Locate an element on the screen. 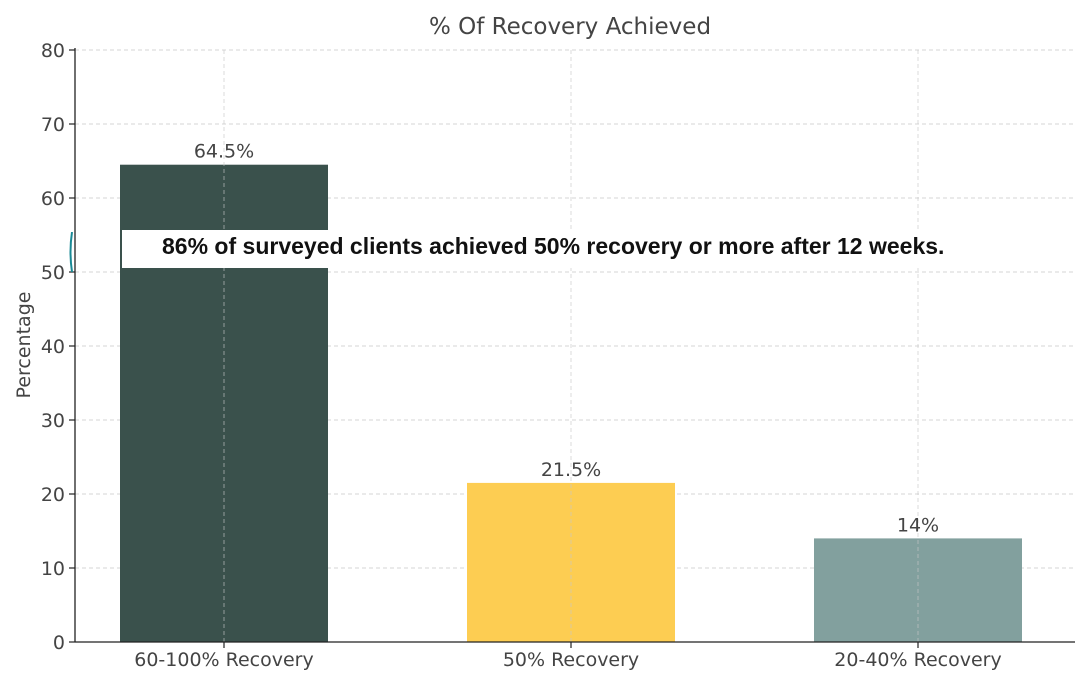 This screenshot has width=1080, height=684. chart-title: % Of Recovery Achieved is located at coordinates (570, 27).